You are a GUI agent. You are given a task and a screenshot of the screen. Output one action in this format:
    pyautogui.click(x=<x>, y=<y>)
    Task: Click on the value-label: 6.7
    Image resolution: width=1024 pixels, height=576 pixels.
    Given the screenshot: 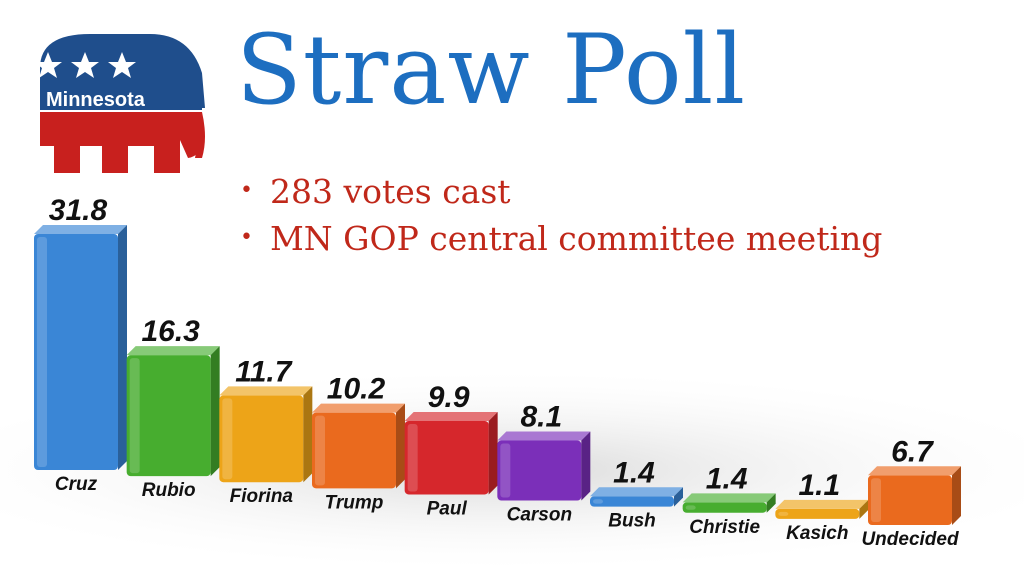 What is the action you would take?
    pyautogui.click(x=912, y=451)
    